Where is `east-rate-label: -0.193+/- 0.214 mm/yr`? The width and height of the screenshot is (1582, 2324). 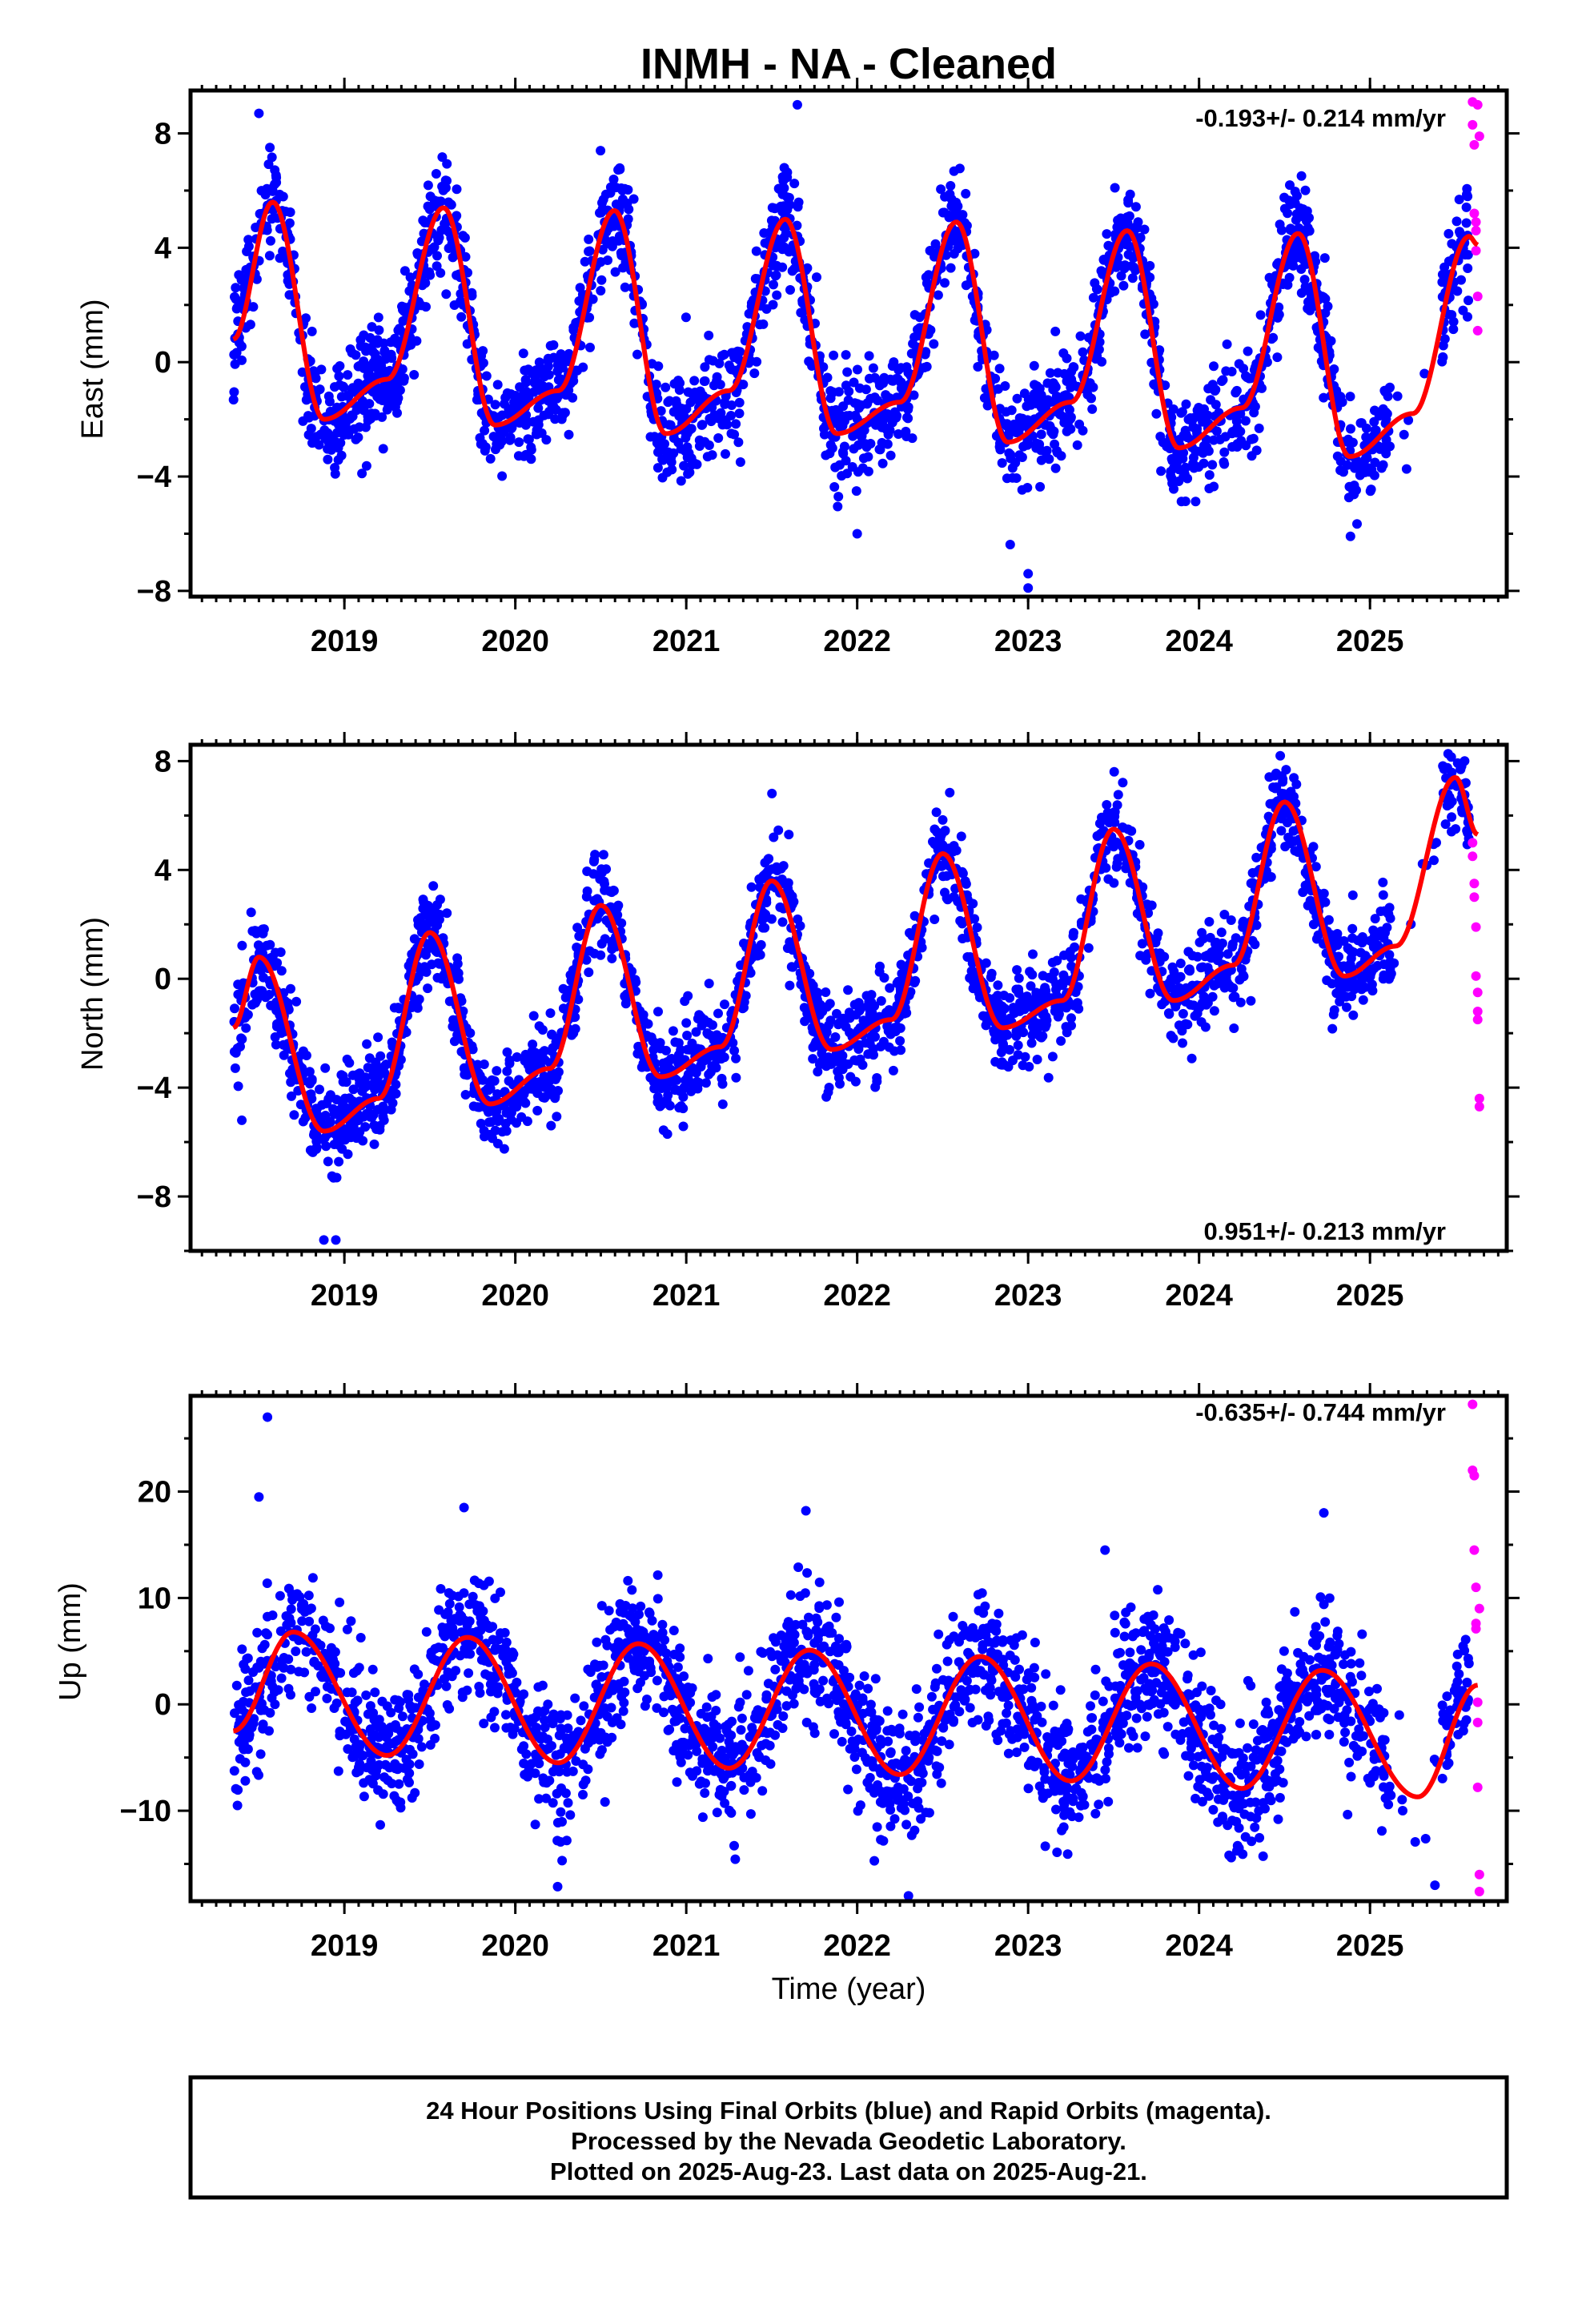
east-rate-label: -0.193+/- 0.214 mm/yr is located at coordinates (1321, 118).